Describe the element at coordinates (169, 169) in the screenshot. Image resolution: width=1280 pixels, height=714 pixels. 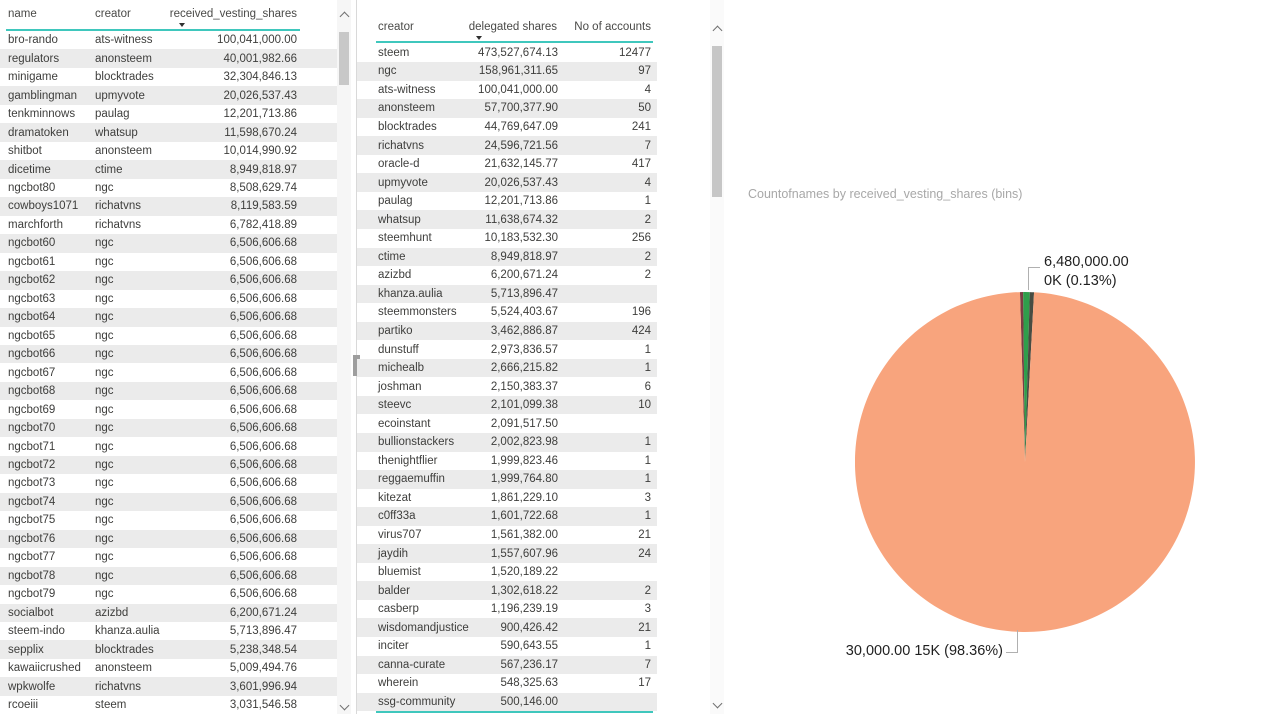
I see `table-row: dicetime ctime 8,949,818.97` at that location.